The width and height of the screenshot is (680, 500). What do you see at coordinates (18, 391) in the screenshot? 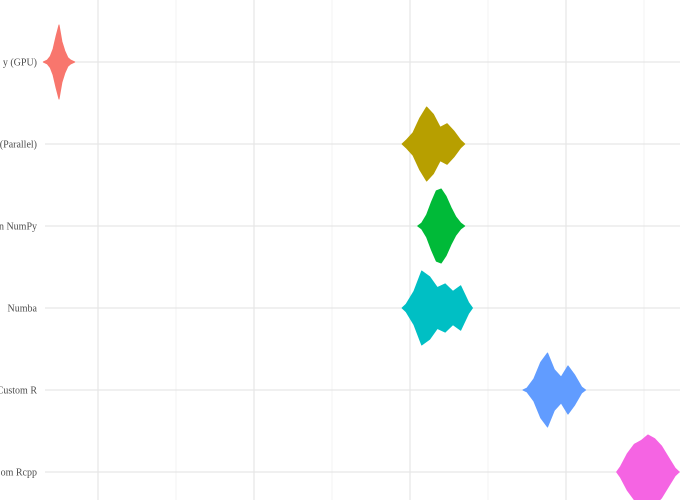
I see `category-label: Custom R` at bounding box center [18, 391].